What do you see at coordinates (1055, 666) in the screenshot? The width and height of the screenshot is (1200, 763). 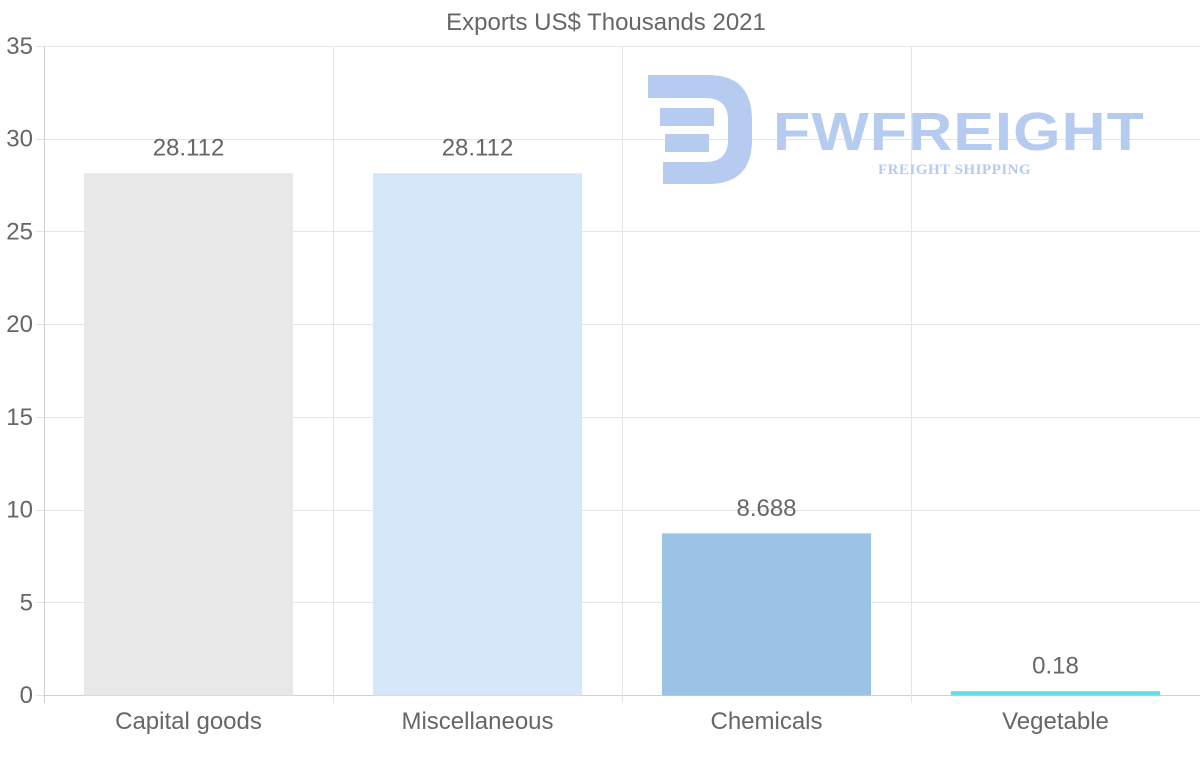 I see `value-label: 0.18` at bounding box center [1055, 666].